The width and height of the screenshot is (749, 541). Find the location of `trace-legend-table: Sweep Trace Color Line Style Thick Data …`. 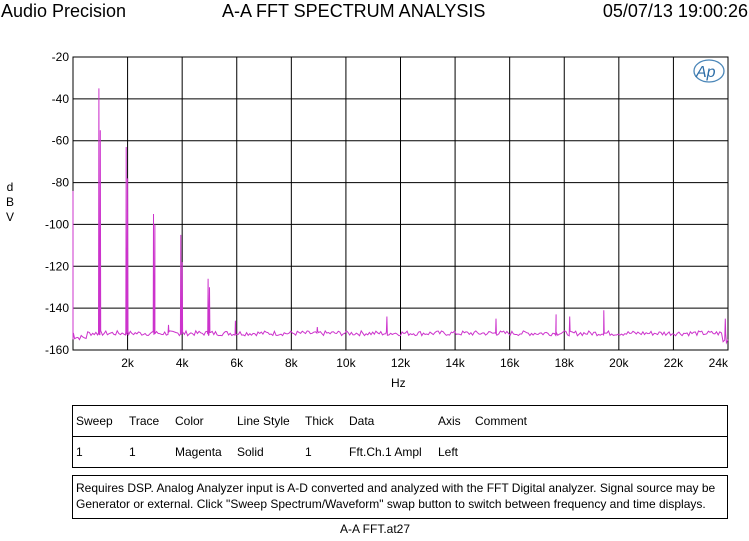

trace-legend-table: Sweep Trace Color Line Style Thick Data … is located at coordinates (400, 436).